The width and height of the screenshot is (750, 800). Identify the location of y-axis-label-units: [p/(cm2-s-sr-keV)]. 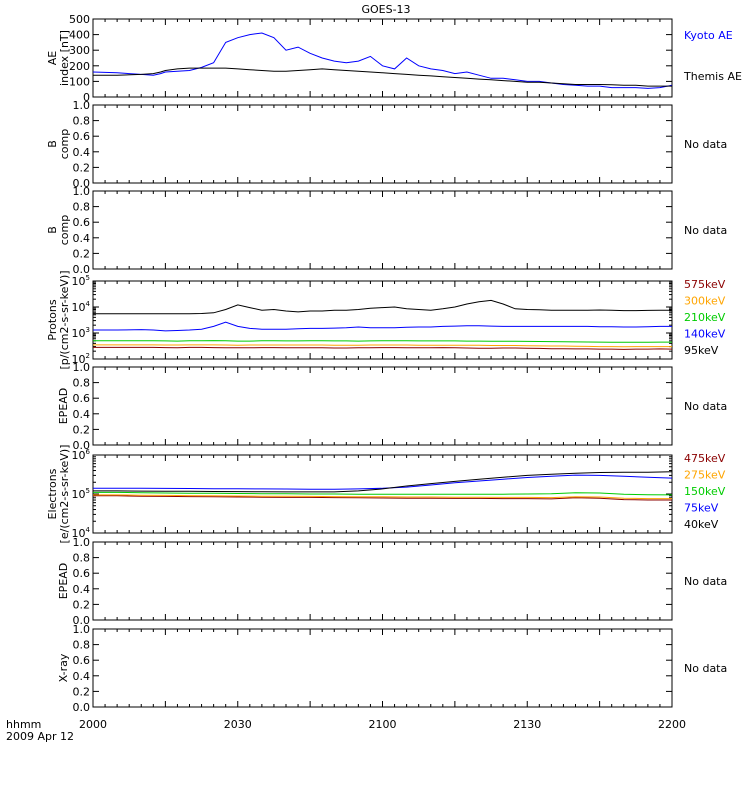
(64, 319).